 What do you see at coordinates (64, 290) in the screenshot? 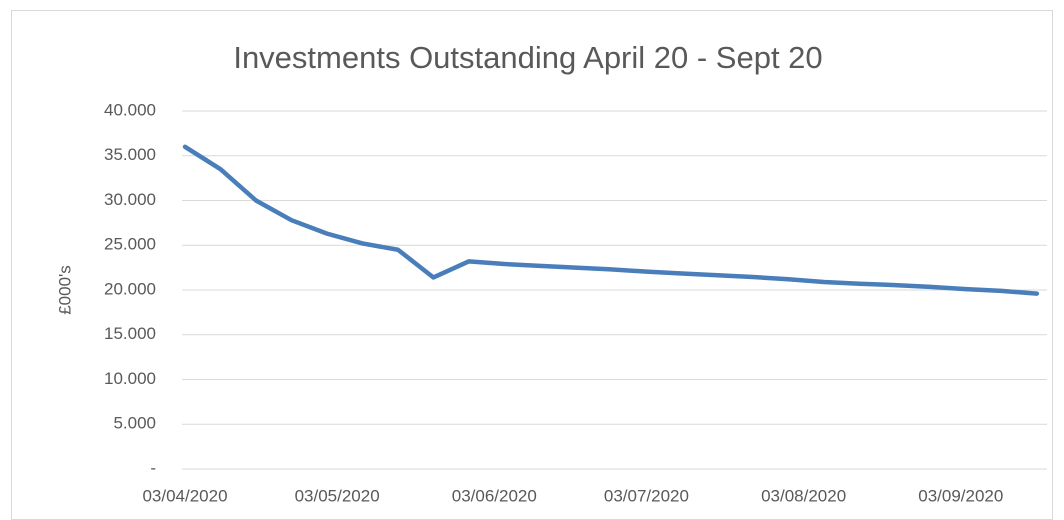
I see `y-axis-label: £000's` at bounding box center [64, 290].